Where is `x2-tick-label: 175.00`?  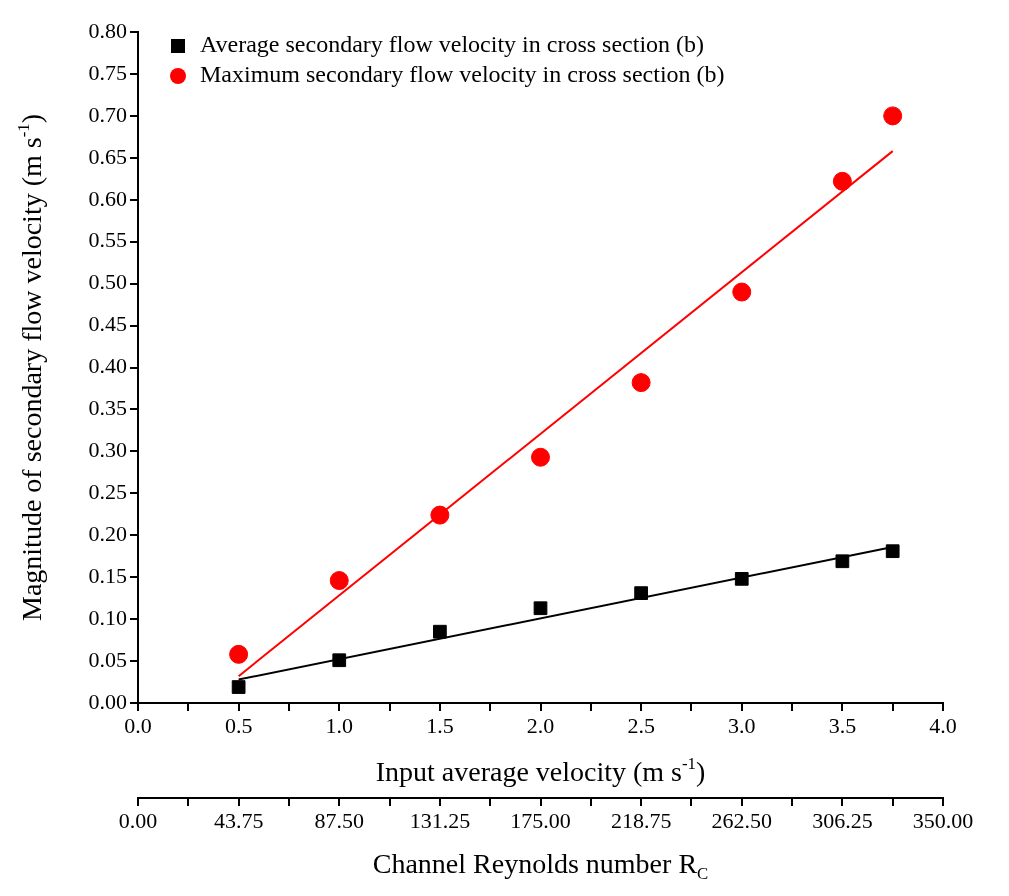
x2-tick-label: 175.00 is located at coordinates (540, 820).